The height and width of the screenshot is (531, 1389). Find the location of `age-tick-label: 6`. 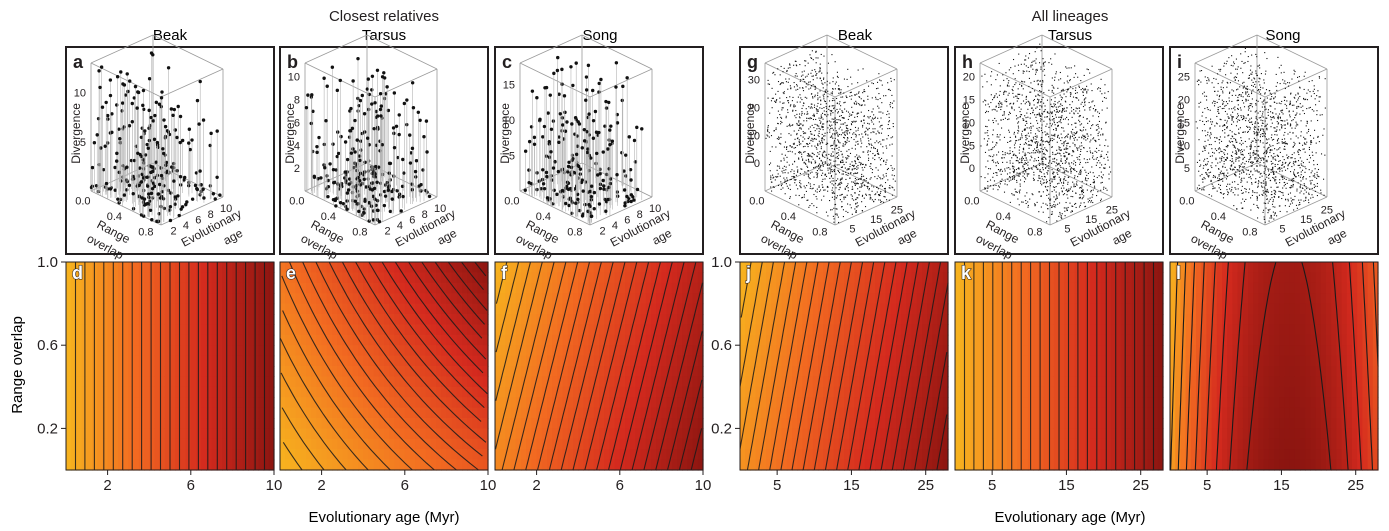

age-tick-label: 6 is located at coordinates (412, 220).